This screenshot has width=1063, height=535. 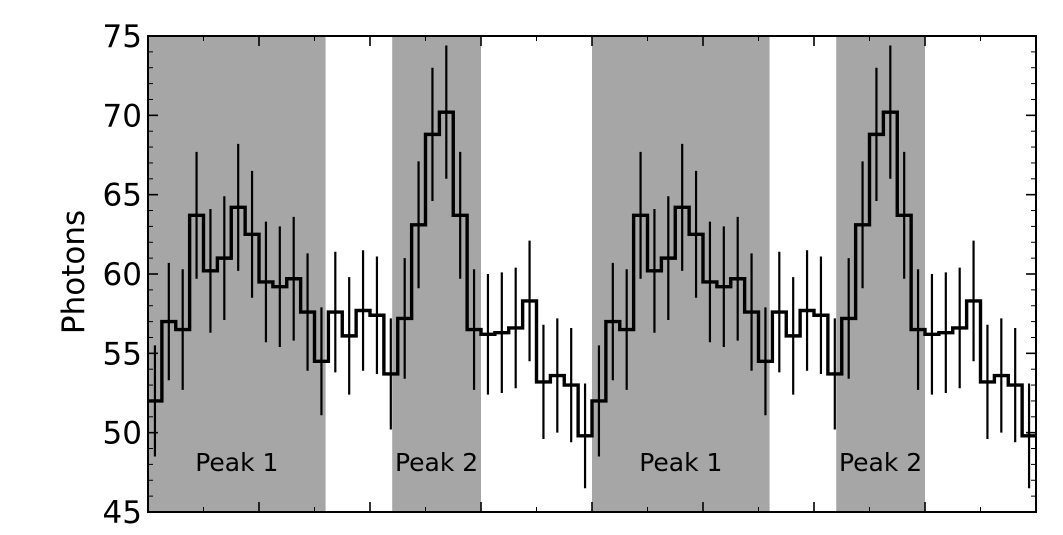 What do you see at coordinates (122, 196) in the screenshot?
I see `y-tick-label: 65` at bounding box center [122, 196].